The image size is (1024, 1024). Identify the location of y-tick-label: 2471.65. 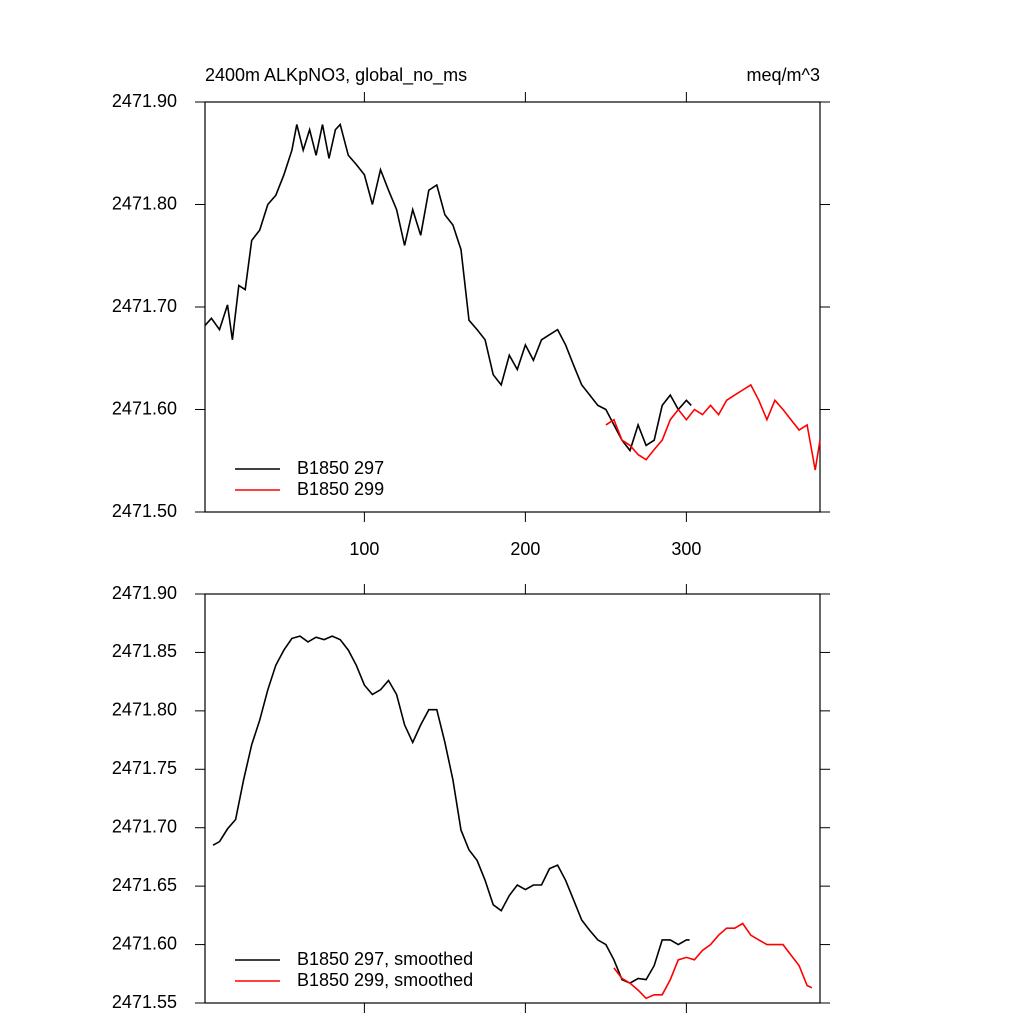
(144, 885).